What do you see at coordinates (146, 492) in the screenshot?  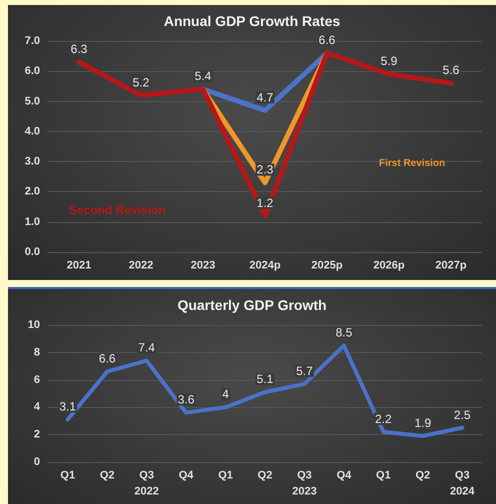 I see `text: 2022` at bounding box center [146, 492].